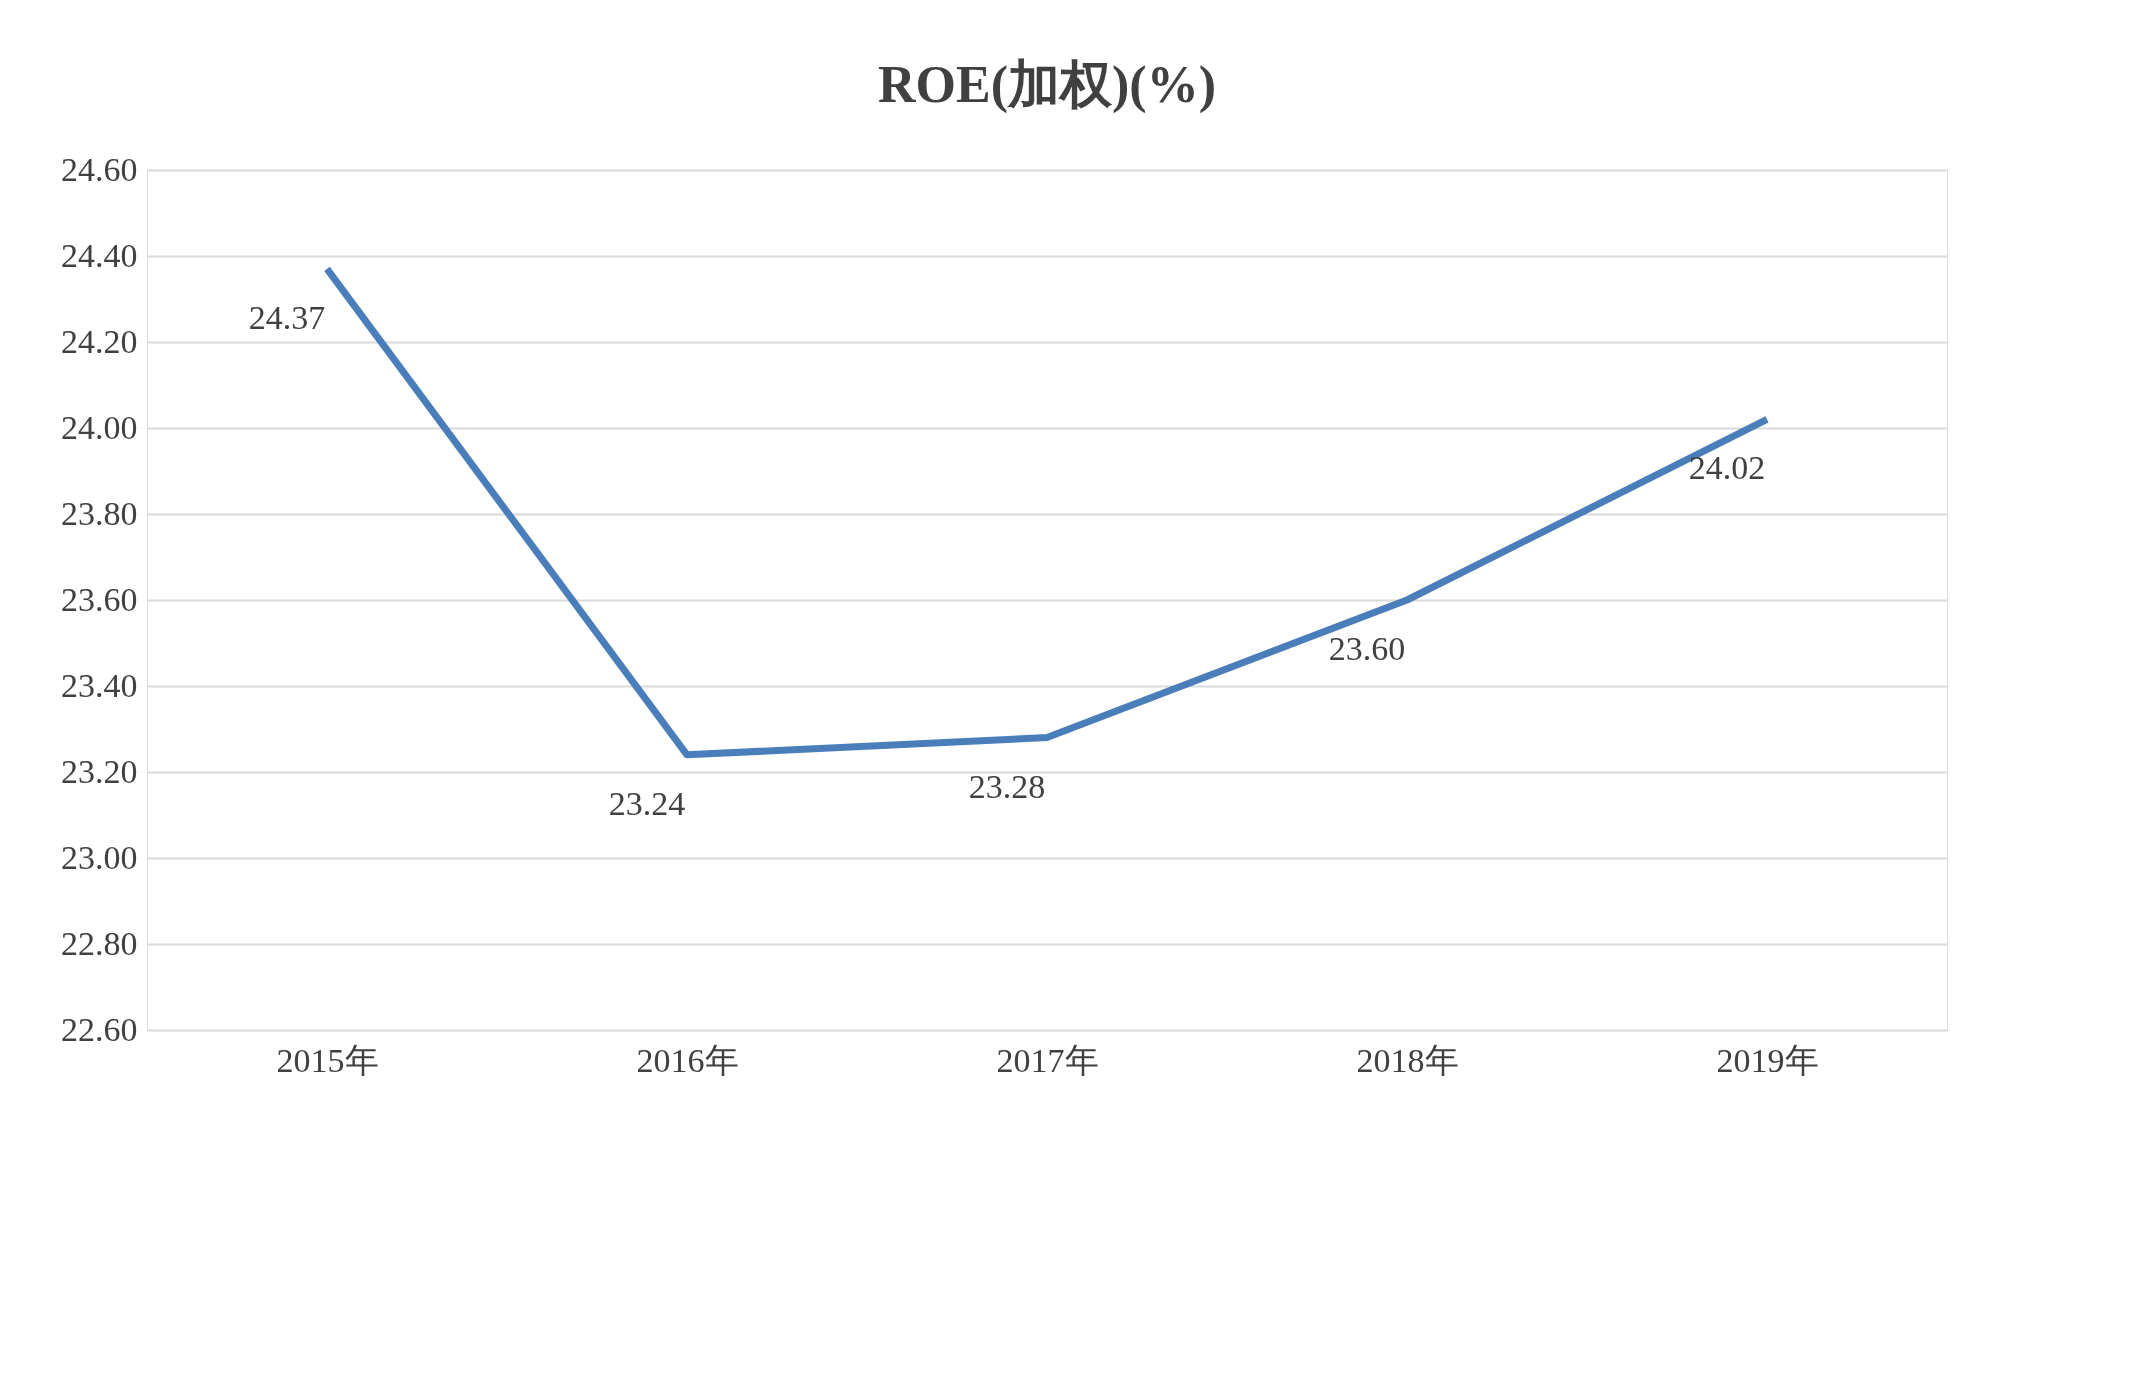 The width and height of the screenshot is (2146, 1382). I want to click on y-tick-label: 24.20, so click(99, 341).